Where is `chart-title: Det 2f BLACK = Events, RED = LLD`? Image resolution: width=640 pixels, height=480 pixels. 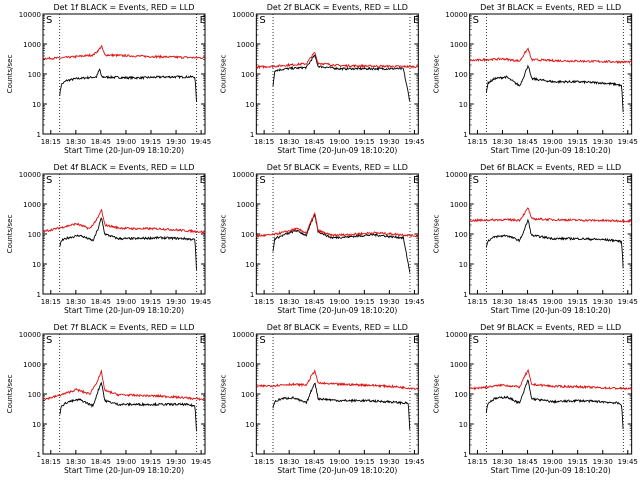
chart-title: Det 2f BLACK = Events, RED = LLD is located at coordinates (337, 7).